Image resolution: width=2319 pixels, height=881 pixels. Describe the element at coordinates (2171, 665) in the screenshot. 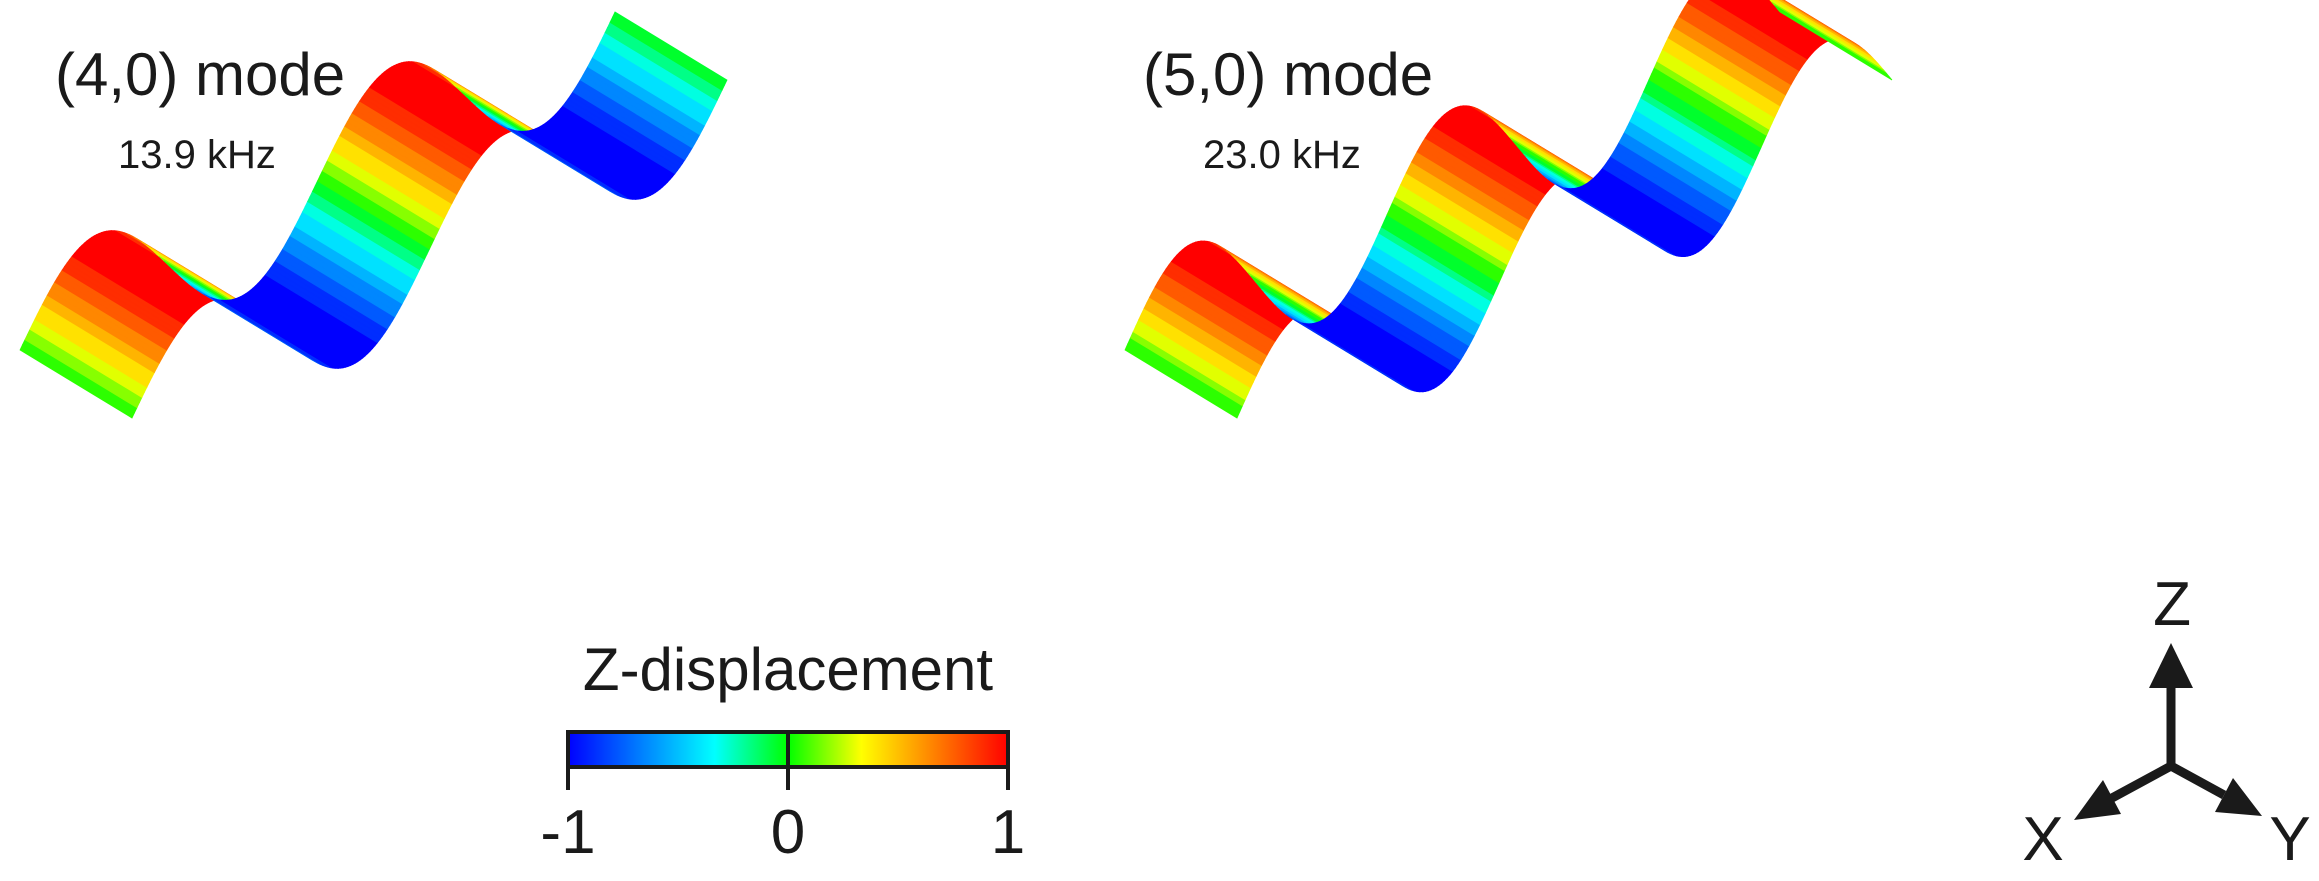

I see `z-axis-arrowhead` at that location.